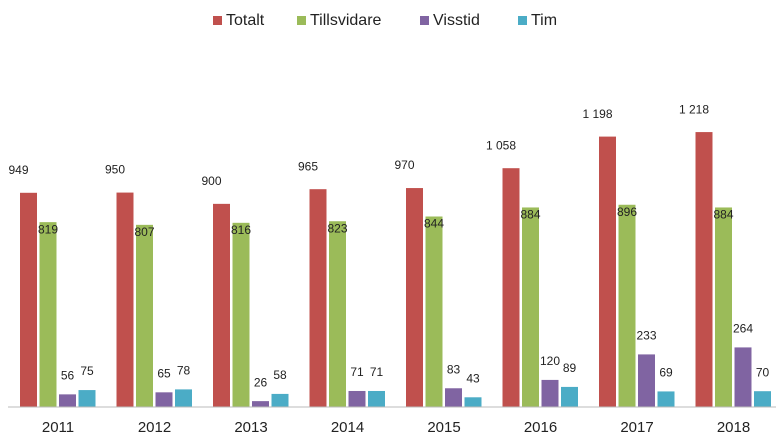  Describe the element at coordinates (434, 224) in the screenshot. I see `value-label: 844` at that location.